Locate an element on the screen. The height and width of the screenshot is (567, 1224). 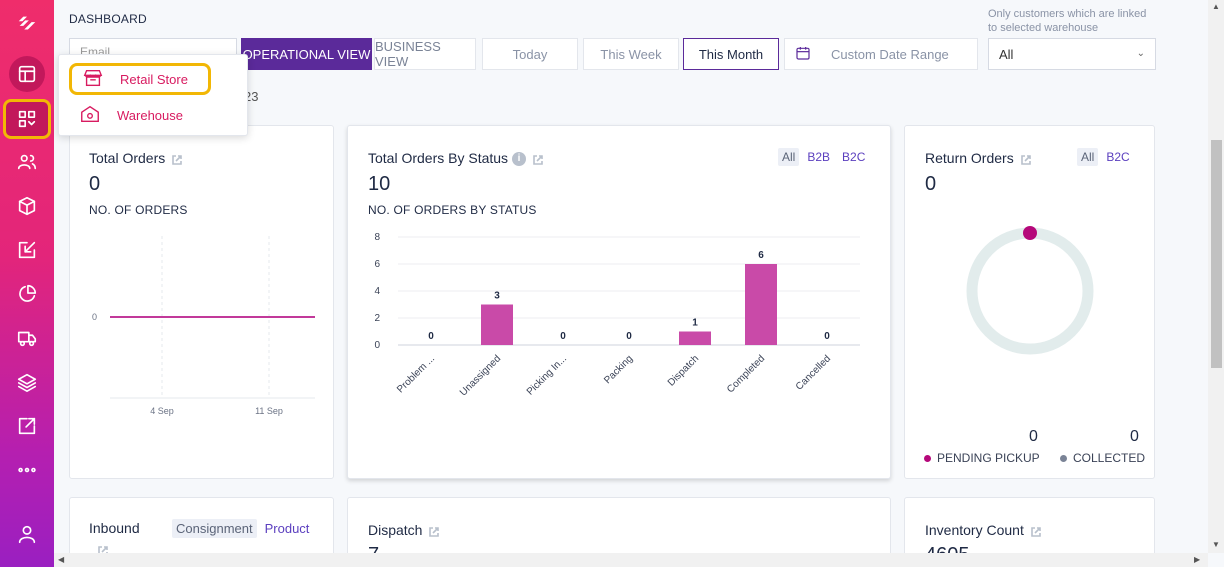
x-tick-label: 11 Sep is located at coordinates (269, 411).